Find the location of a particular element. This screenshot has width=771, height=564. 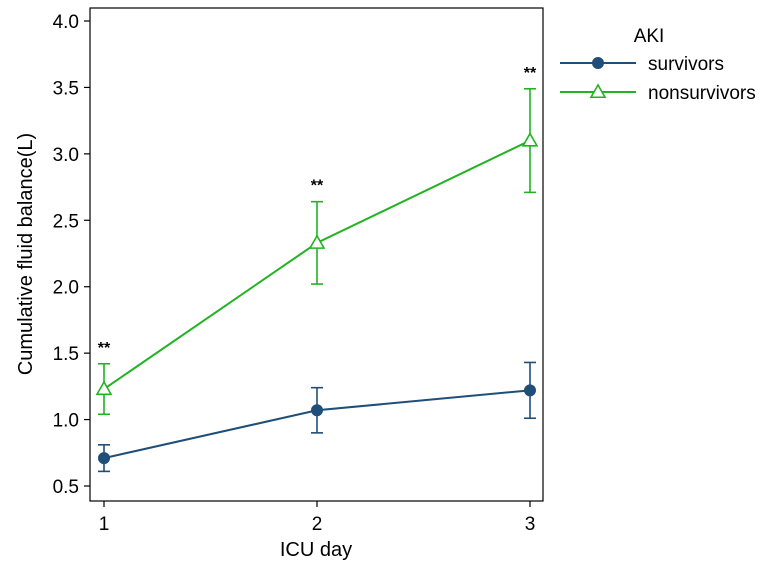

x-axis: 1 2 3 is located at coordinates (317, 518).